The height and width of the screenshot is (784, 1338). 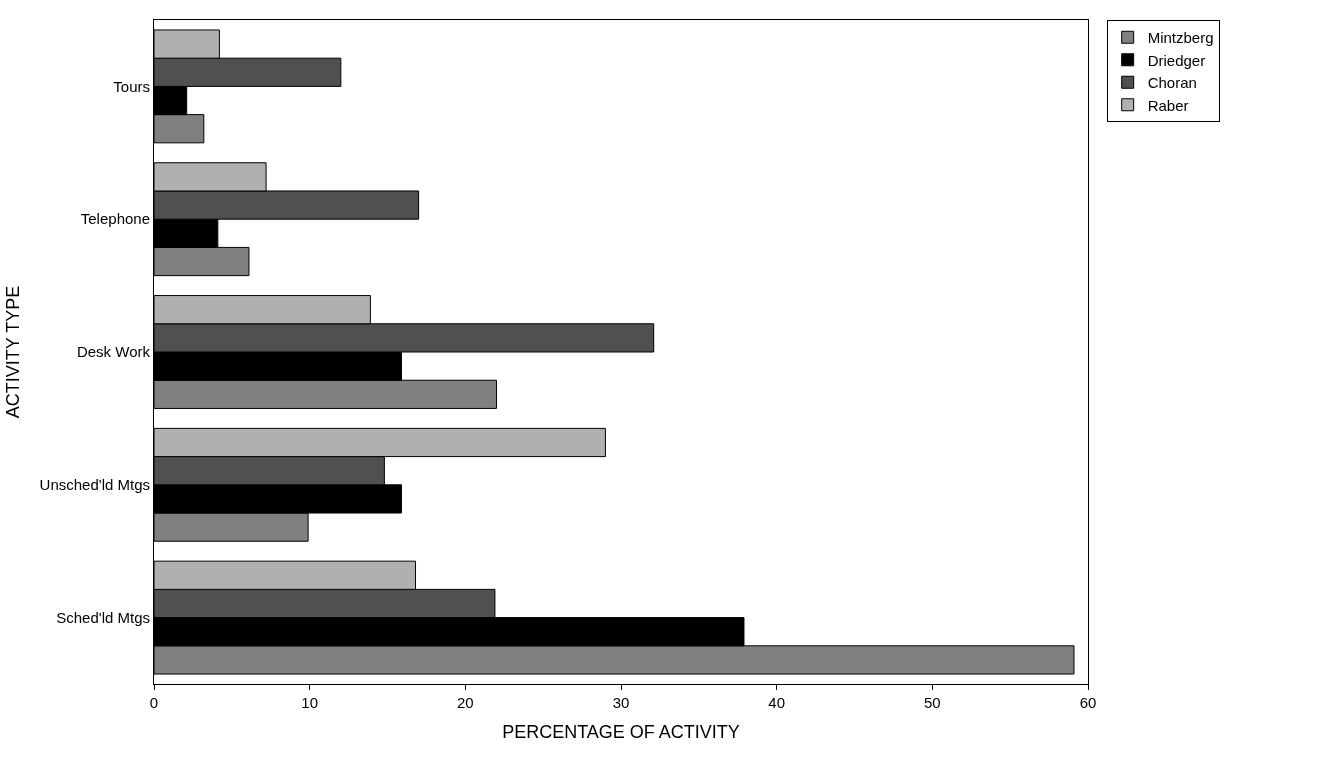 I want to click on x-tick-label: 60, so click(x=1088, y=702).